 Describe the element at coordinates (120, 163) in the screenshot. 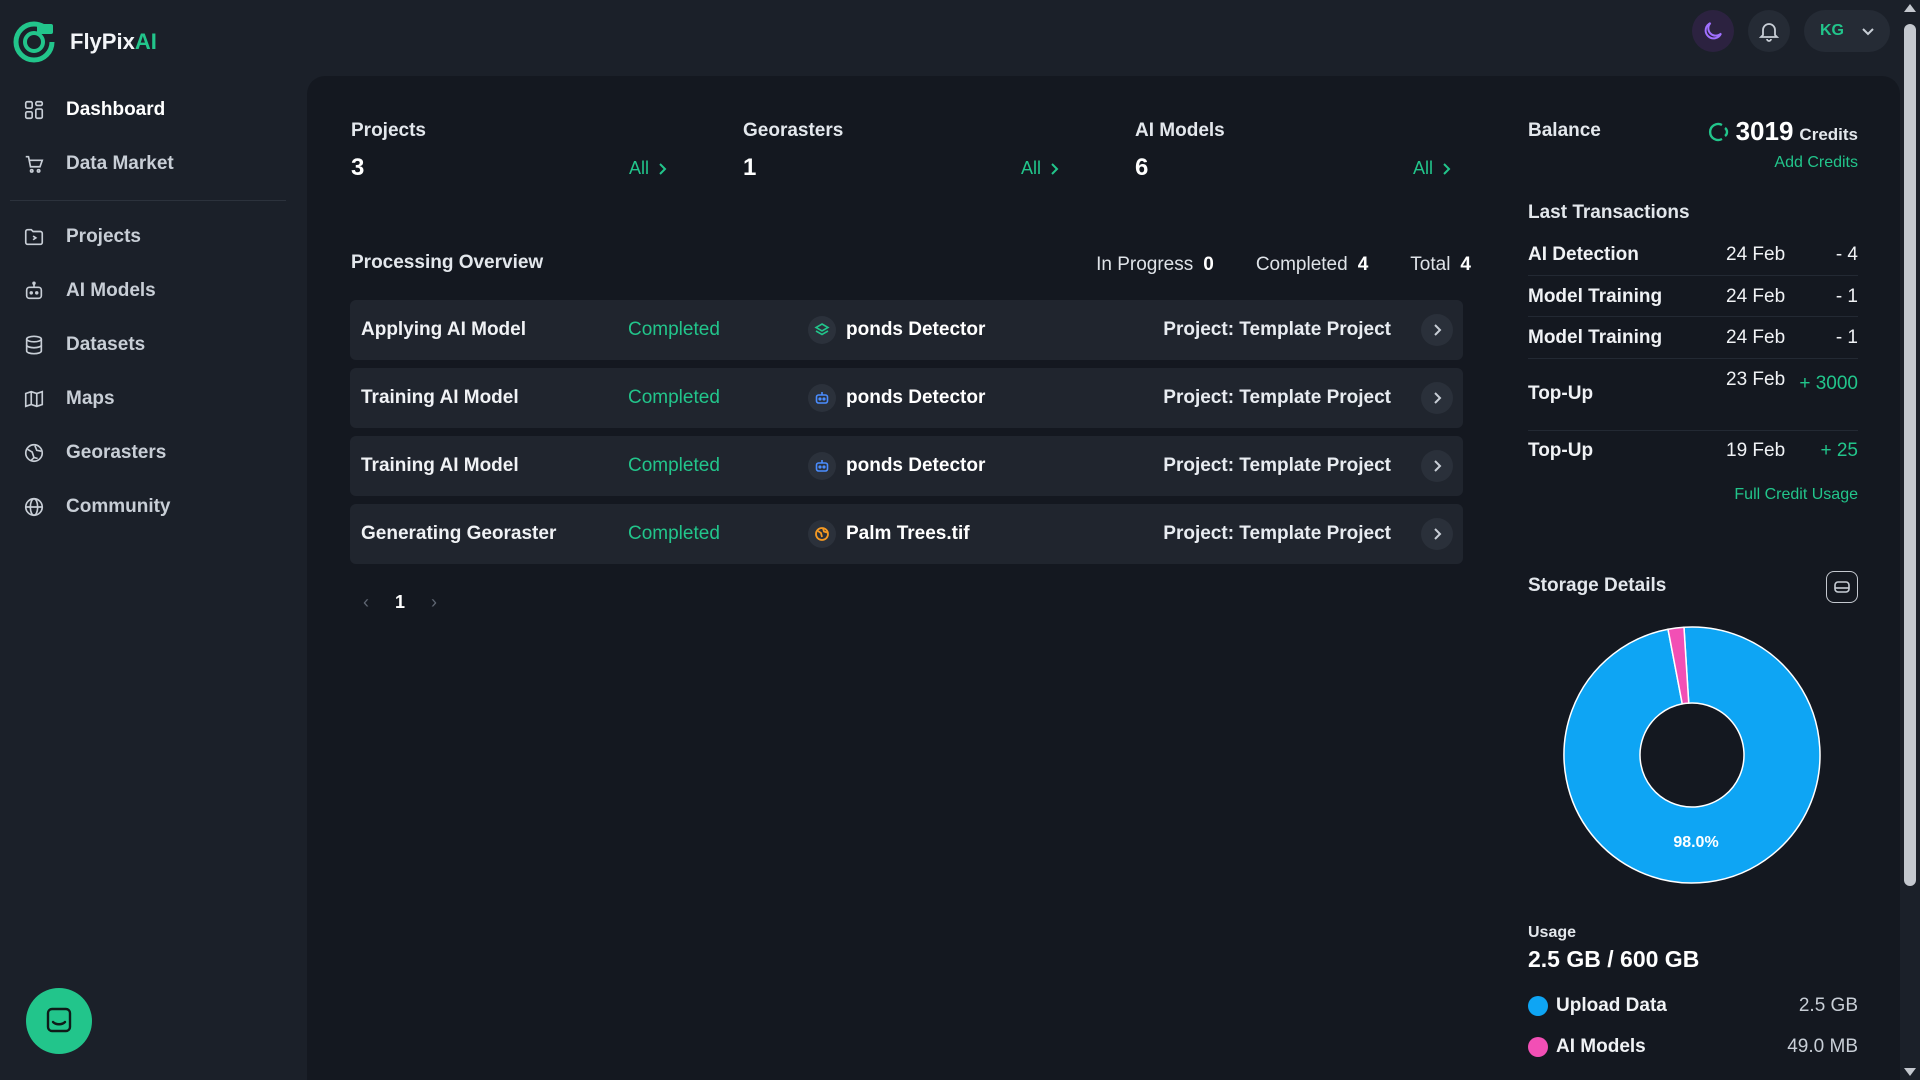

I see `sidebar-item-label: Data Market` at that location.